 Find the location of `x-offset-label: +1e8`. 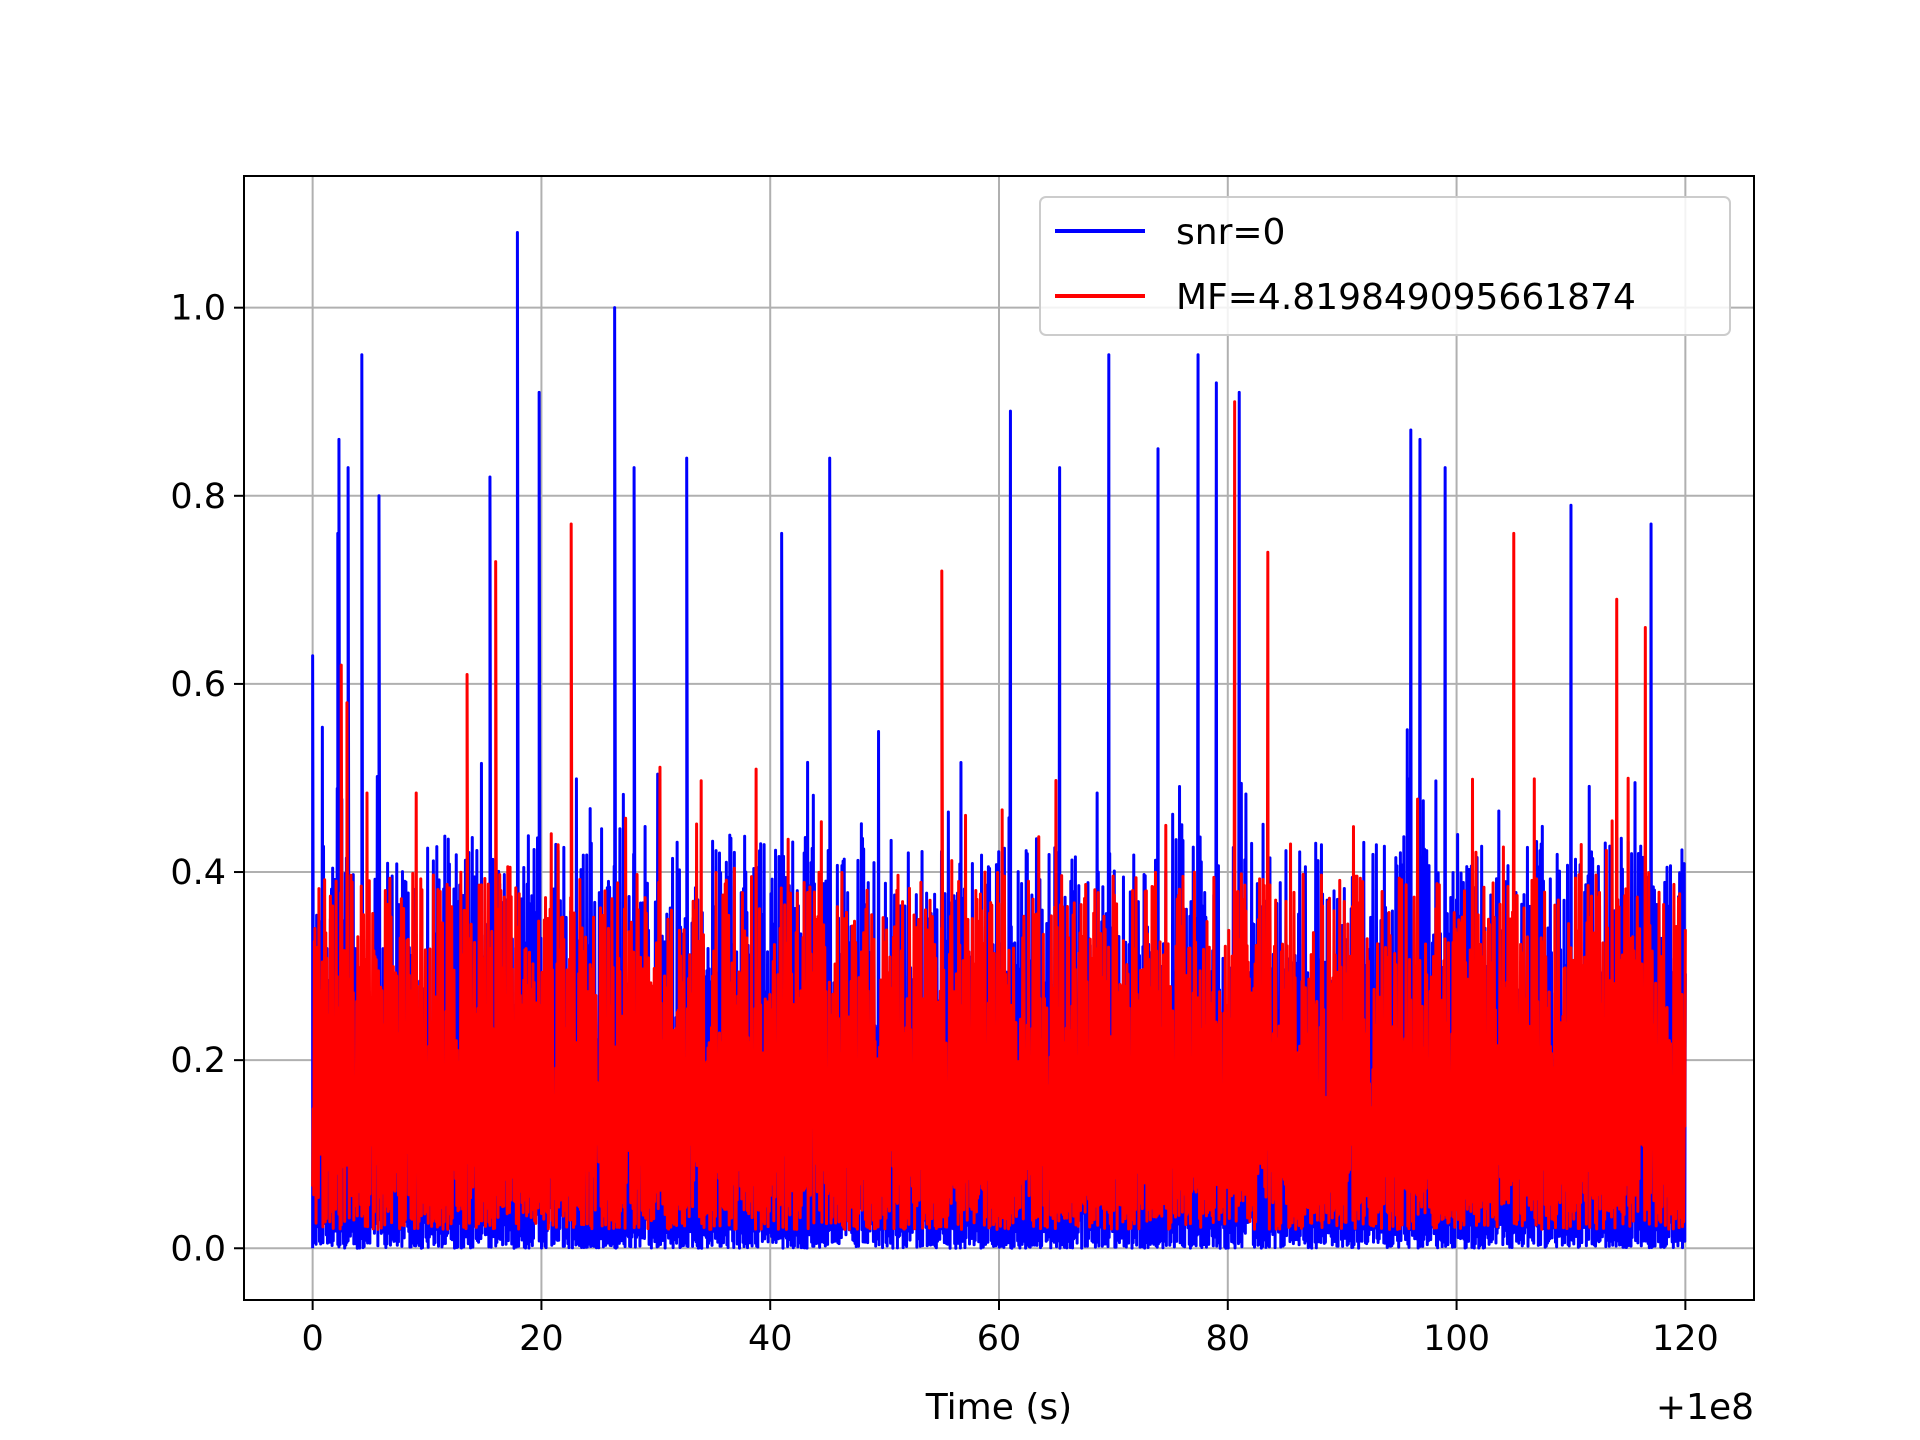

x-offset-label: +1e8 is located at coordinates (1705, 1407).